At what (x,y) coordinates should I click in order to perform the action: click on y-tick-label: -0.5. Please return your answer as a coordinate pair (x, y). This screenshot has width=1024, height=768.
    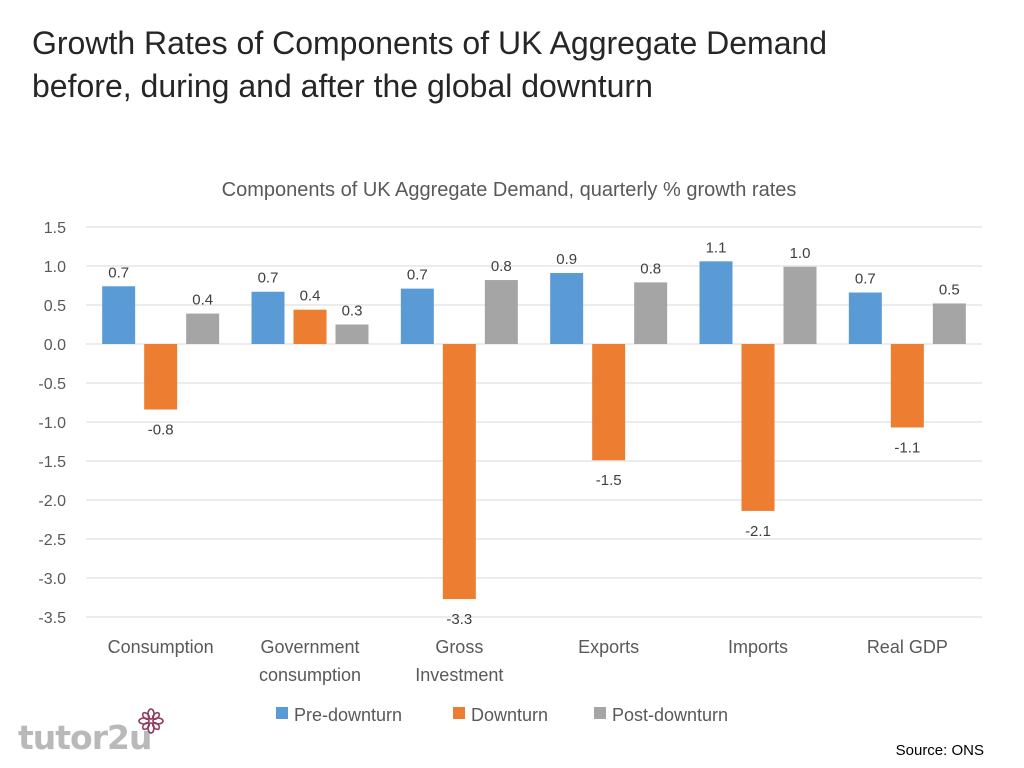
    Looking at the image, I should click on (52, 384).